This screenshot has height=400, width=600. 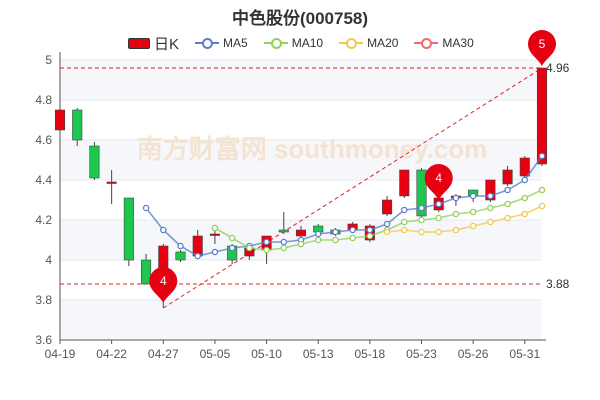 I want to click on y-tick-label: 4.8, so click(x=43, y=100).